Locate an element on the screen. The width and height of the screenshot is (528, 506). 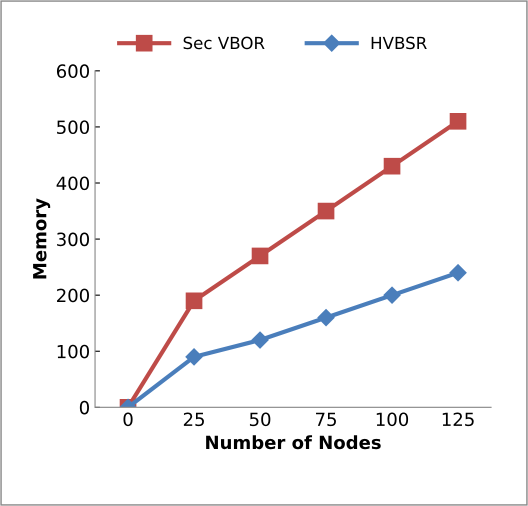
y-tick-label: 200 is located at coordinates (73, 295).